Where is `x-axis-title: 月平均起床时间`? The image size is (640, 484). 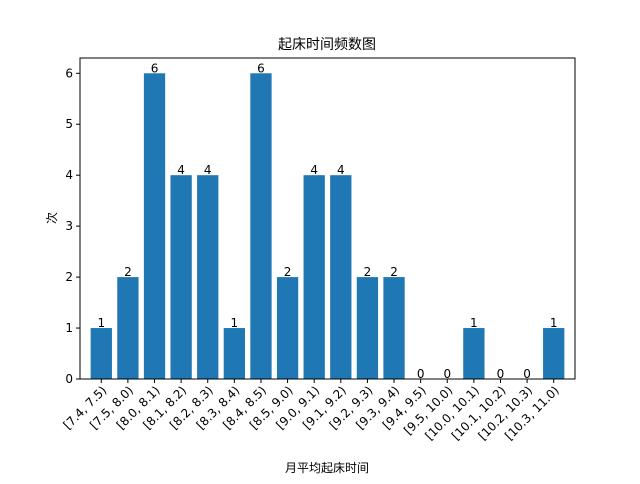
x-axis-title: 月平均起床时间 is located at coordinates (327, 468).